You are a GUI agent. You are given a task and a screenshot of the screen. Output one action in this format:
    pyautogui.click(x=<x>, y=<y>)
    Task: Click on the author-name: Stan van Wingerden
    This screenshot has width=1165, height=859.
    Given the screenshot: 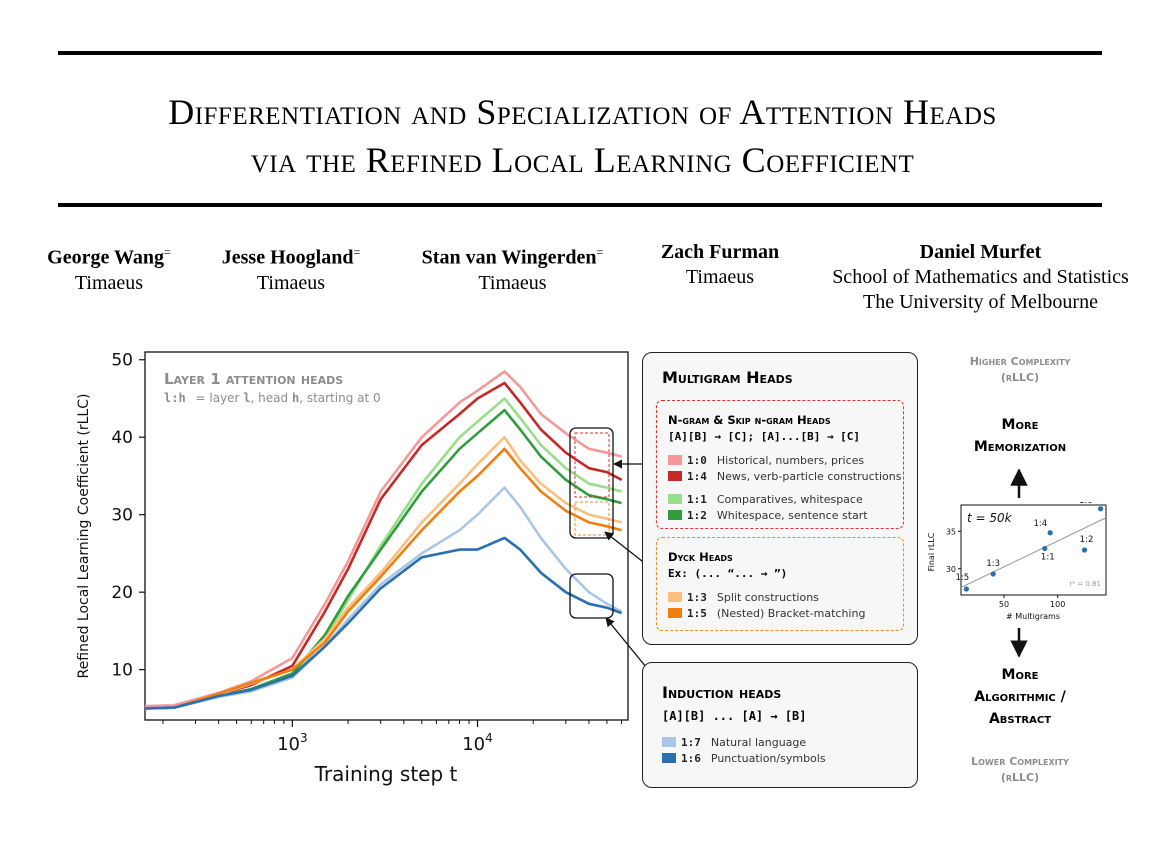 What is the action you would take?
    pyautogui.click(x=509, y=257)
    